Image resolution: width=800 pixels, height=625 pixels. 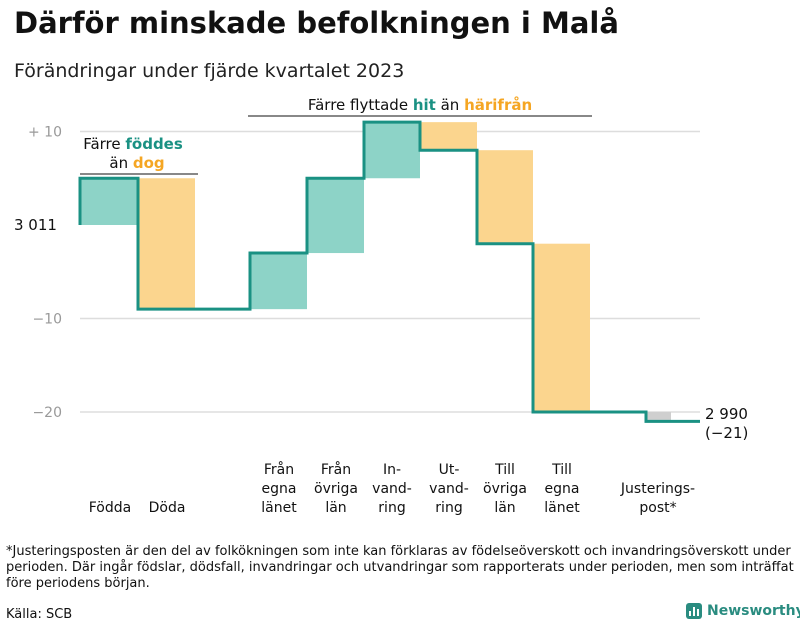 What do you see at coordinates (657, 508) in the screenshot?
I see `x-category-label: post*` at bounding box center [657, 508].